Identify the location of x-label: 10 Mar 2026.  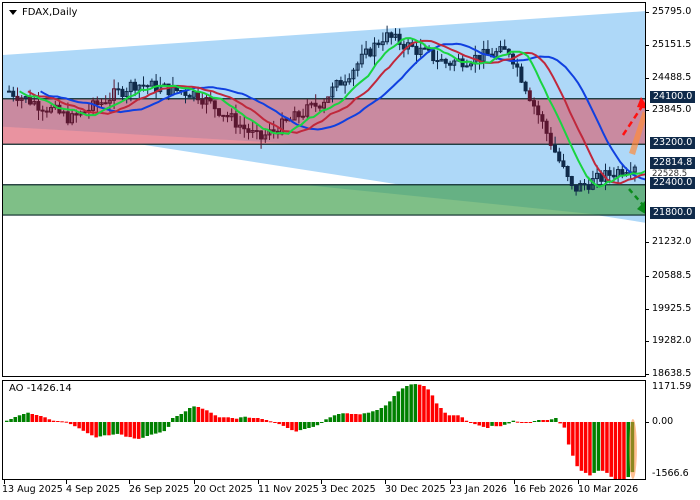
(608, 489).